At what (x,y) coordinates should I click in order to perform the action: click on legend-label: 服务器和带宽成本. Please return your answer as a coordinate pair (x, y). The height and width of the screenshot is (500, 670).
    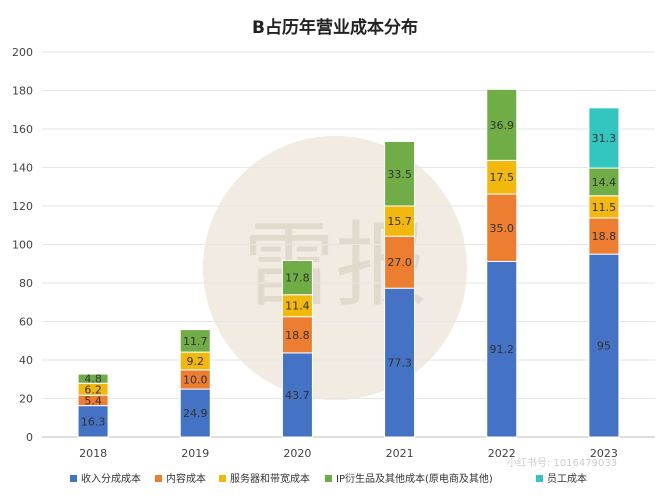
    Looking at the image, I should click on (270, 478).